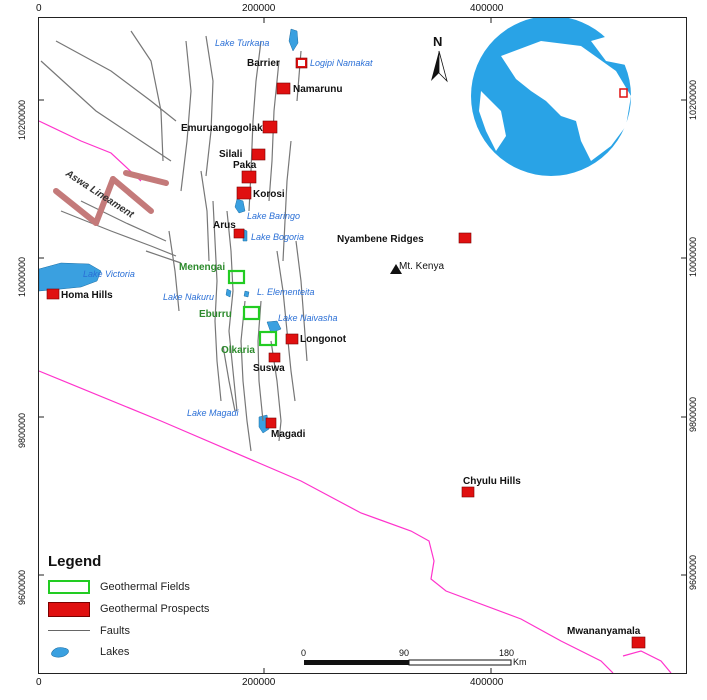 The height and width of the screenshot is (700, 707). What do you see at coordinates (249, 177) in the screenshot?
I see `prospect-marker-paka` at bounding box center [249, 177].